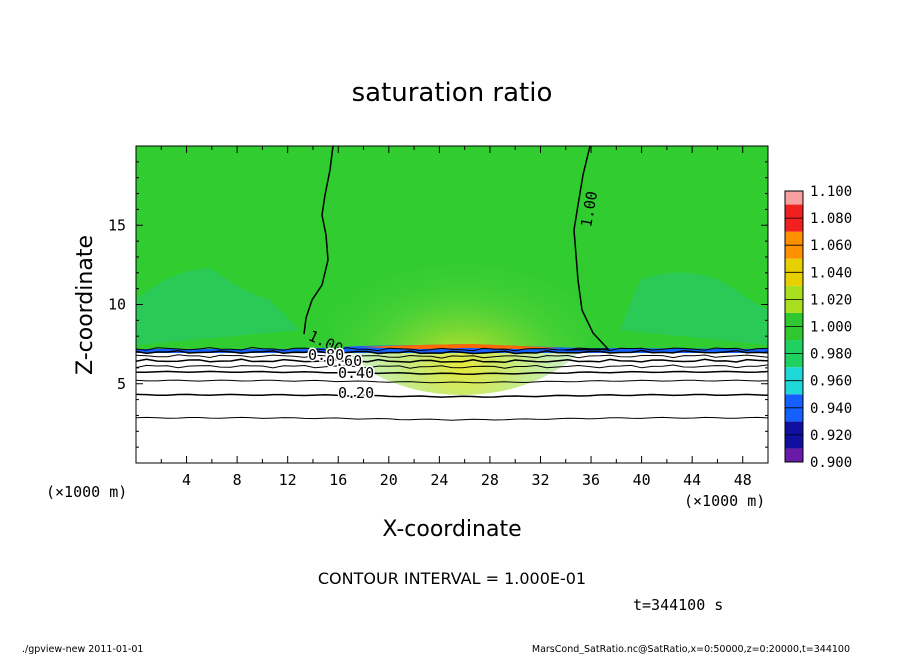 The height and width of the screenshot is (654, 904). I want to click on y-tick-label: 10, so click(117, 305).